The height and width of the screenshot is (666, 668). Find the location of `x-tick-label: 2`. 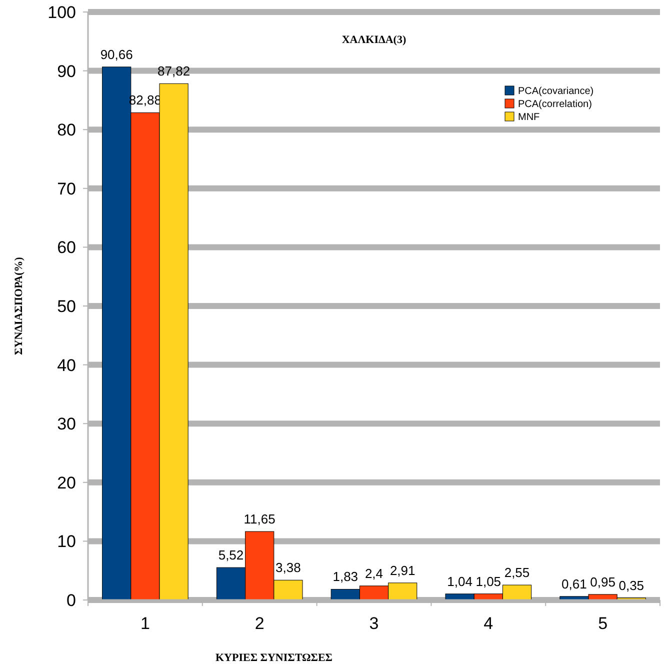

x-tick-label: 2 is located at coordinates (259, 623).